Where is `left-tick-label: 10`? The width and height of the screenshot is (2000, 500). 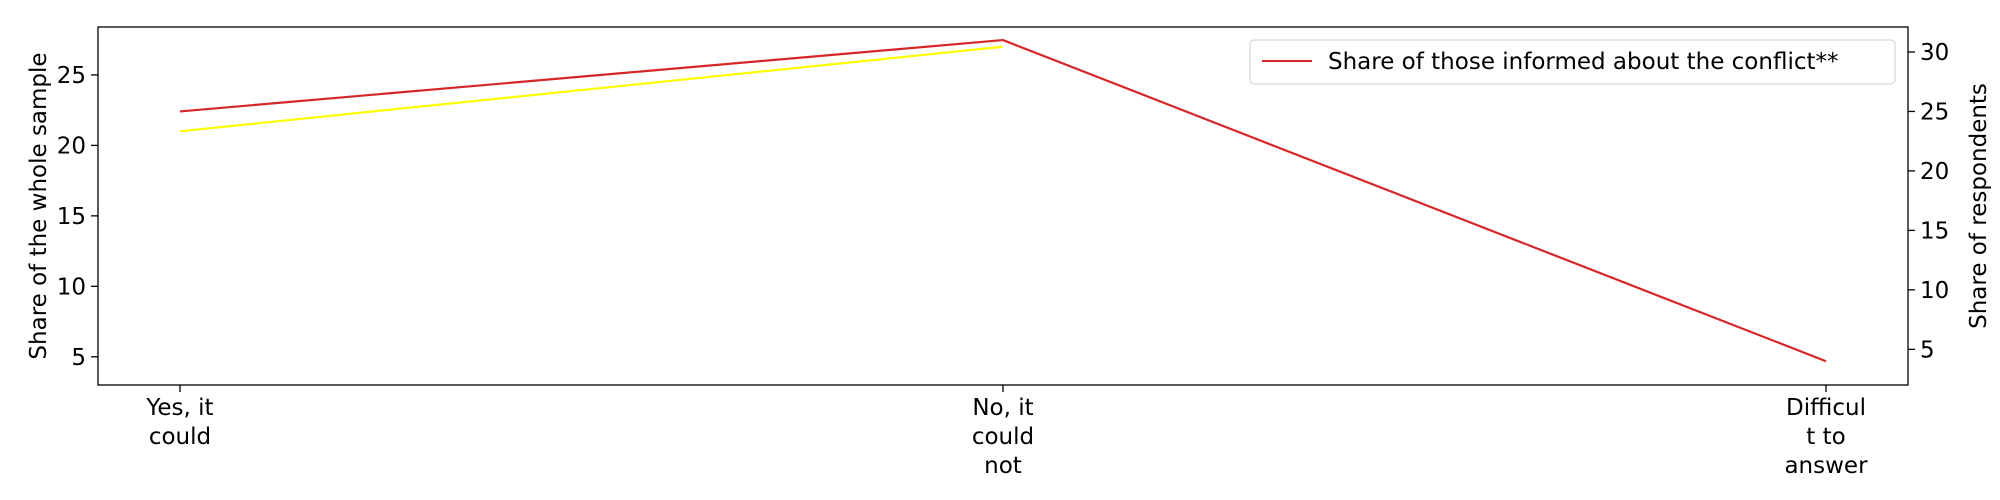 left-tick-label: 10 is located at coordinates (71, 287).